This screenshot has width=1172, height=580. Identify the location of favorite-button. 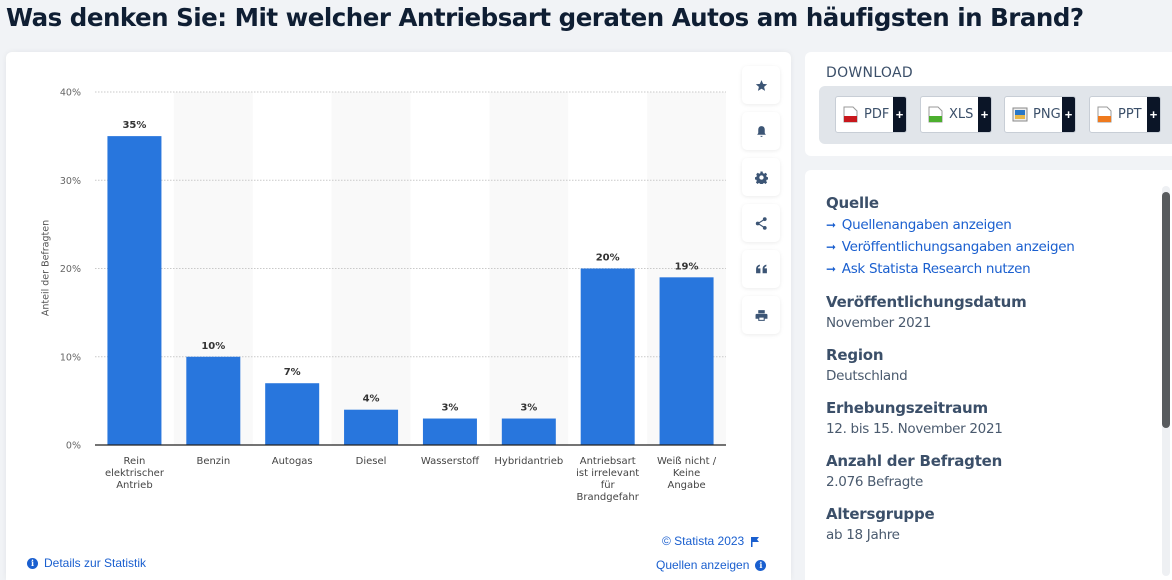
(761, 85).